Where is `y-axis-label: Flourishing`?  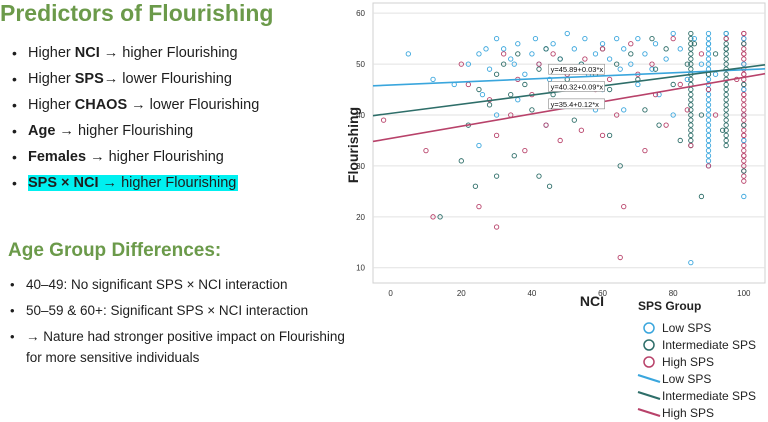
y-axis-label: Flourishing is located at coordinates (353, 145).